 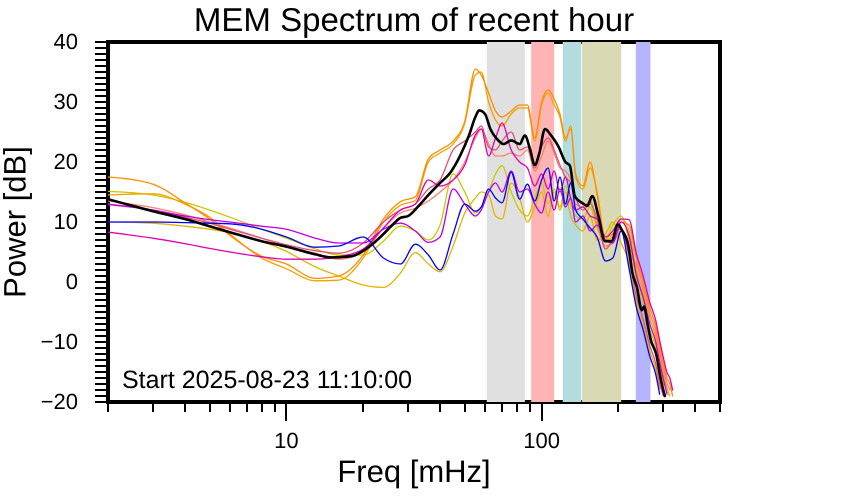 What do you see at coordinates (66, 221) in the screenshot?
I see `y-tick-label: 10` at bounding box center [66, 221].